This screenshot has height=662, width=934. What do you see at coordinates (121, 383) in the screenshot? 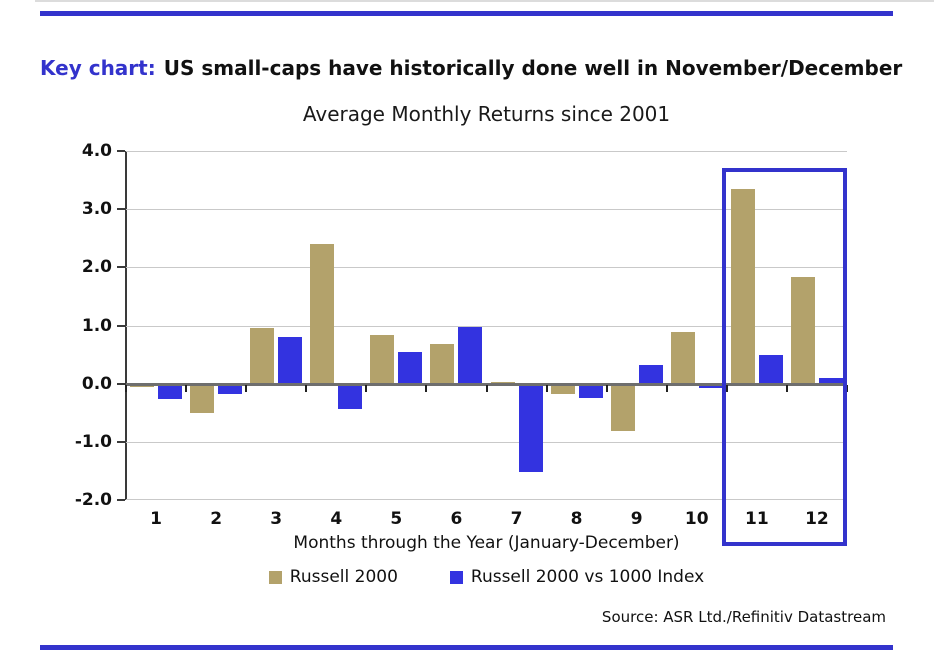
I see `y-axis-tick-0.0` at bounding box center [121, 383].